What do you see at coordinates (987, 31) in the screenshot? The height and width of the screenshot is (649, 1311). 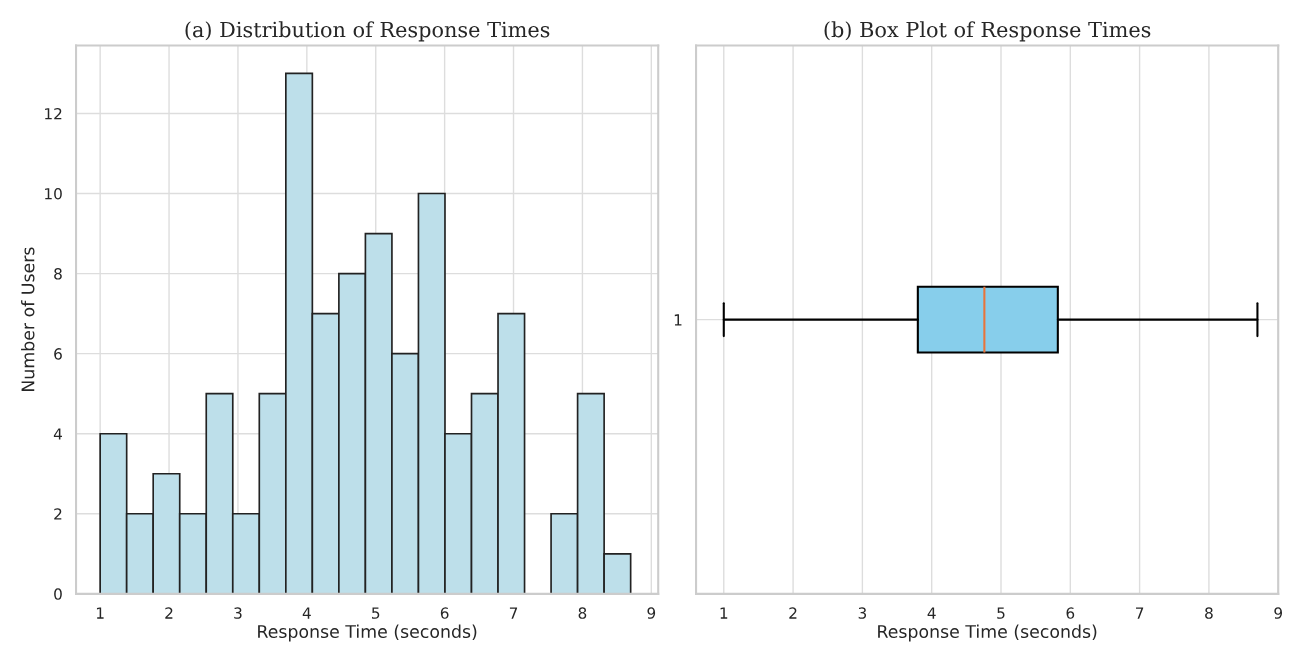 I see `chart-title: (b) Box Plot of Response Times` at bounding box center [987, 31].